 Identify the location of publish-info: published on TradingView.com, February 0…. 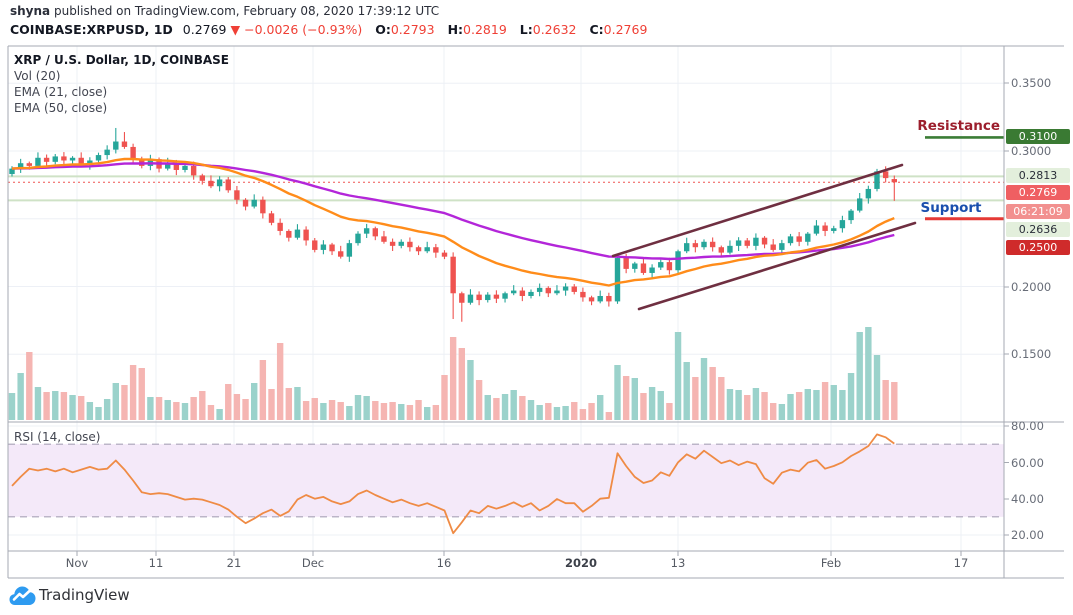
(245, 11).